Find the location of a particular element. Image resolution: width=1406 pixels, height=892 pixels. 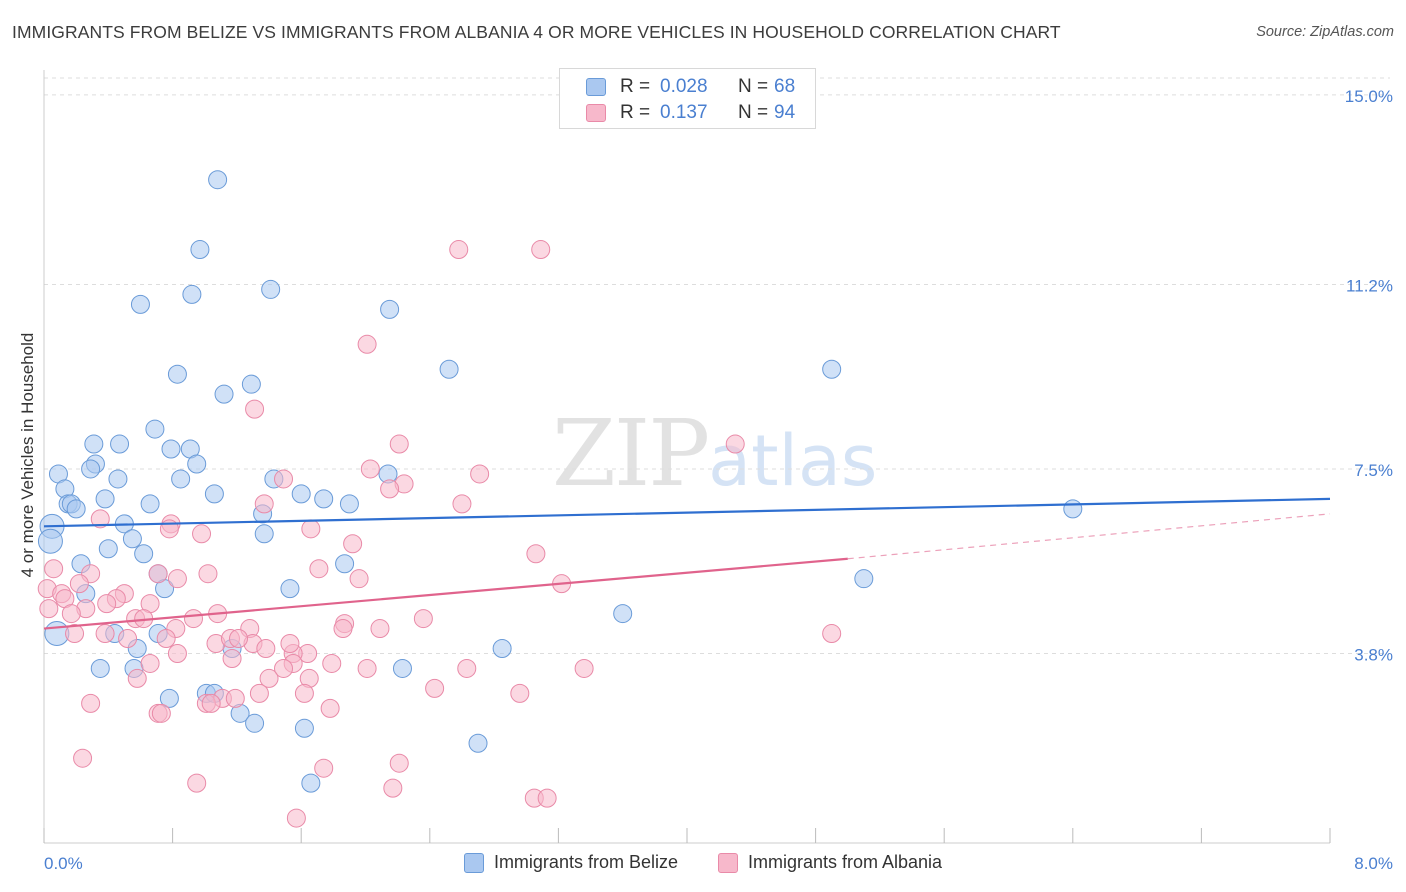

legend-label-belize: Immigrants from Belize is located at coordinates (585, 862).